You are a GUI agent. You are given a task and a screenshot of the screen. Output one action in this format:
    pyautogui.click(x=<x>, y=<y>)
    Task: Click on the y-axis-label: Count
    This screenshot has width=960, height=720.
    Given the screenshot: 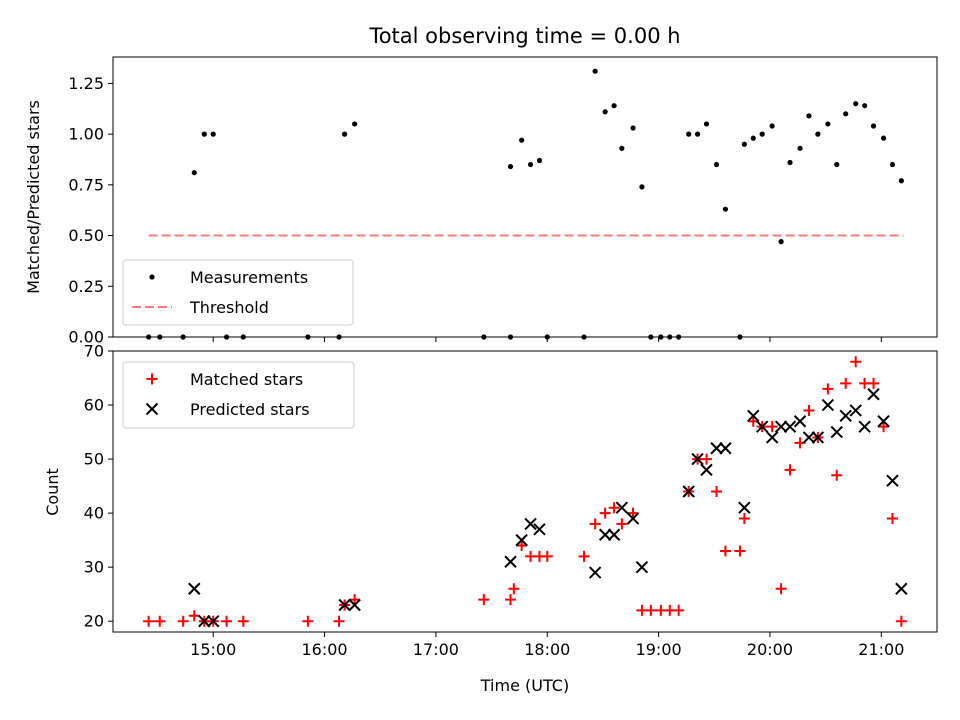 What is the action you would take?
    pyautogui.click(x=52, y=492)
    